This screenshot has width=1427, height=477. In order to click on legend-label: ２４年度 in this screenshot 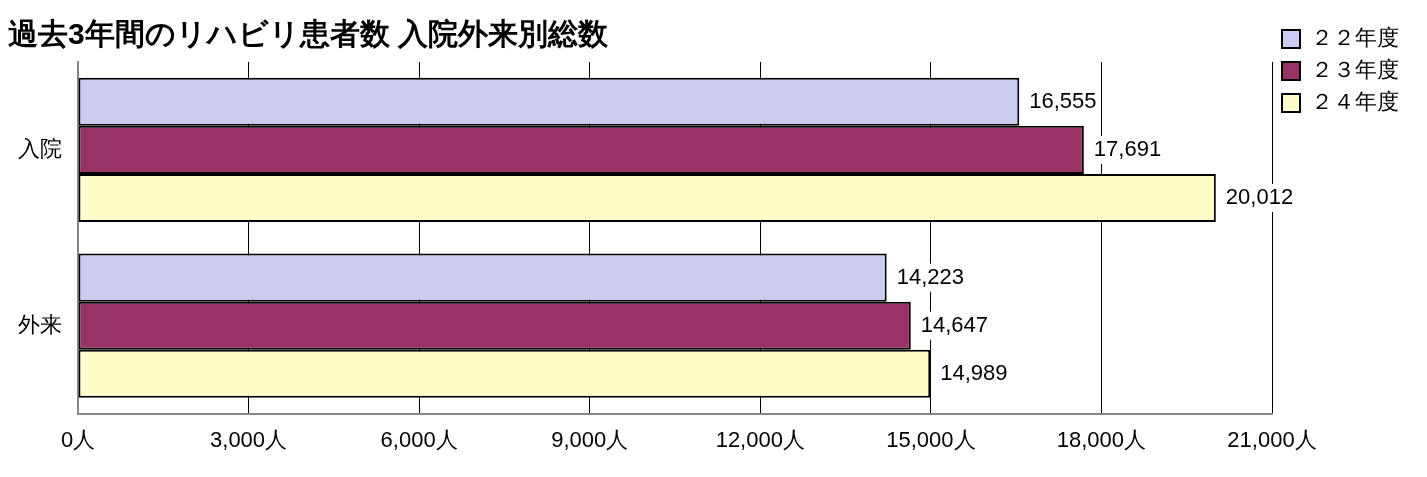, I will do `click(1355, 102)`.